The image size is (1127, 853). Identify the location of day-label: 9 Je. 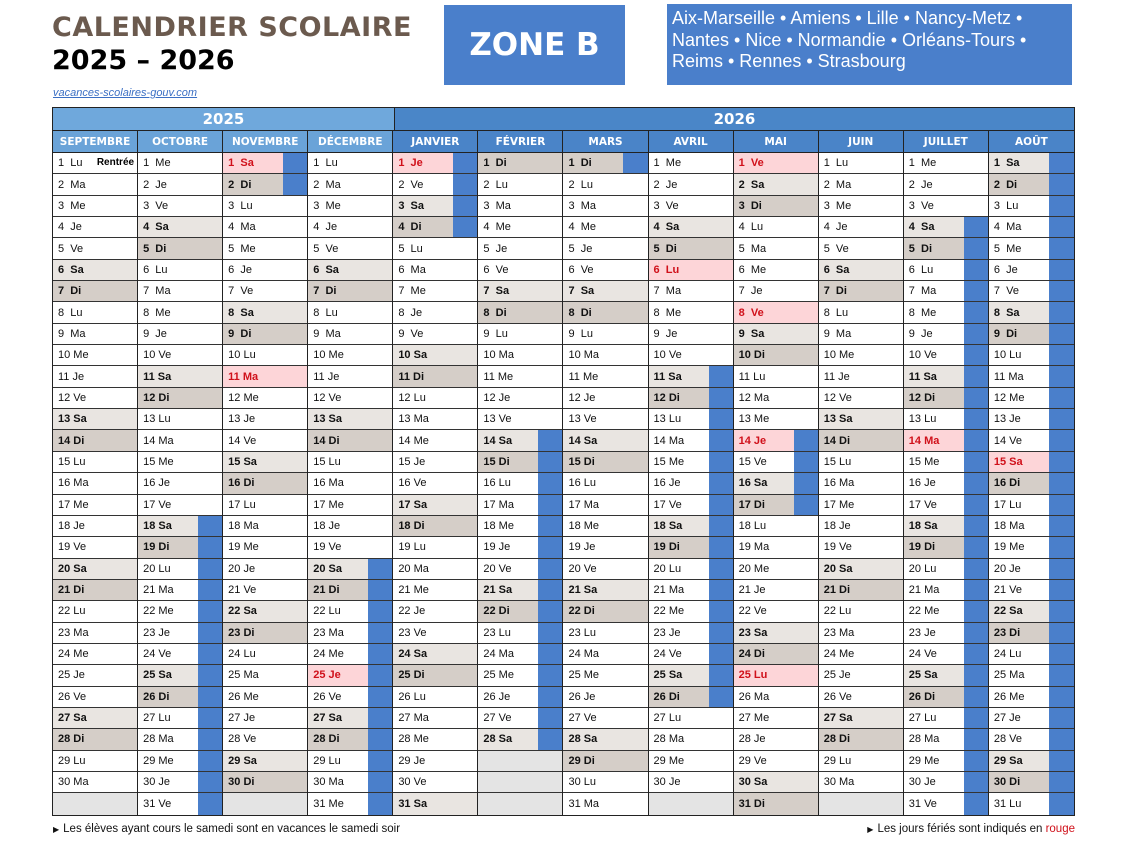
(920, 333).